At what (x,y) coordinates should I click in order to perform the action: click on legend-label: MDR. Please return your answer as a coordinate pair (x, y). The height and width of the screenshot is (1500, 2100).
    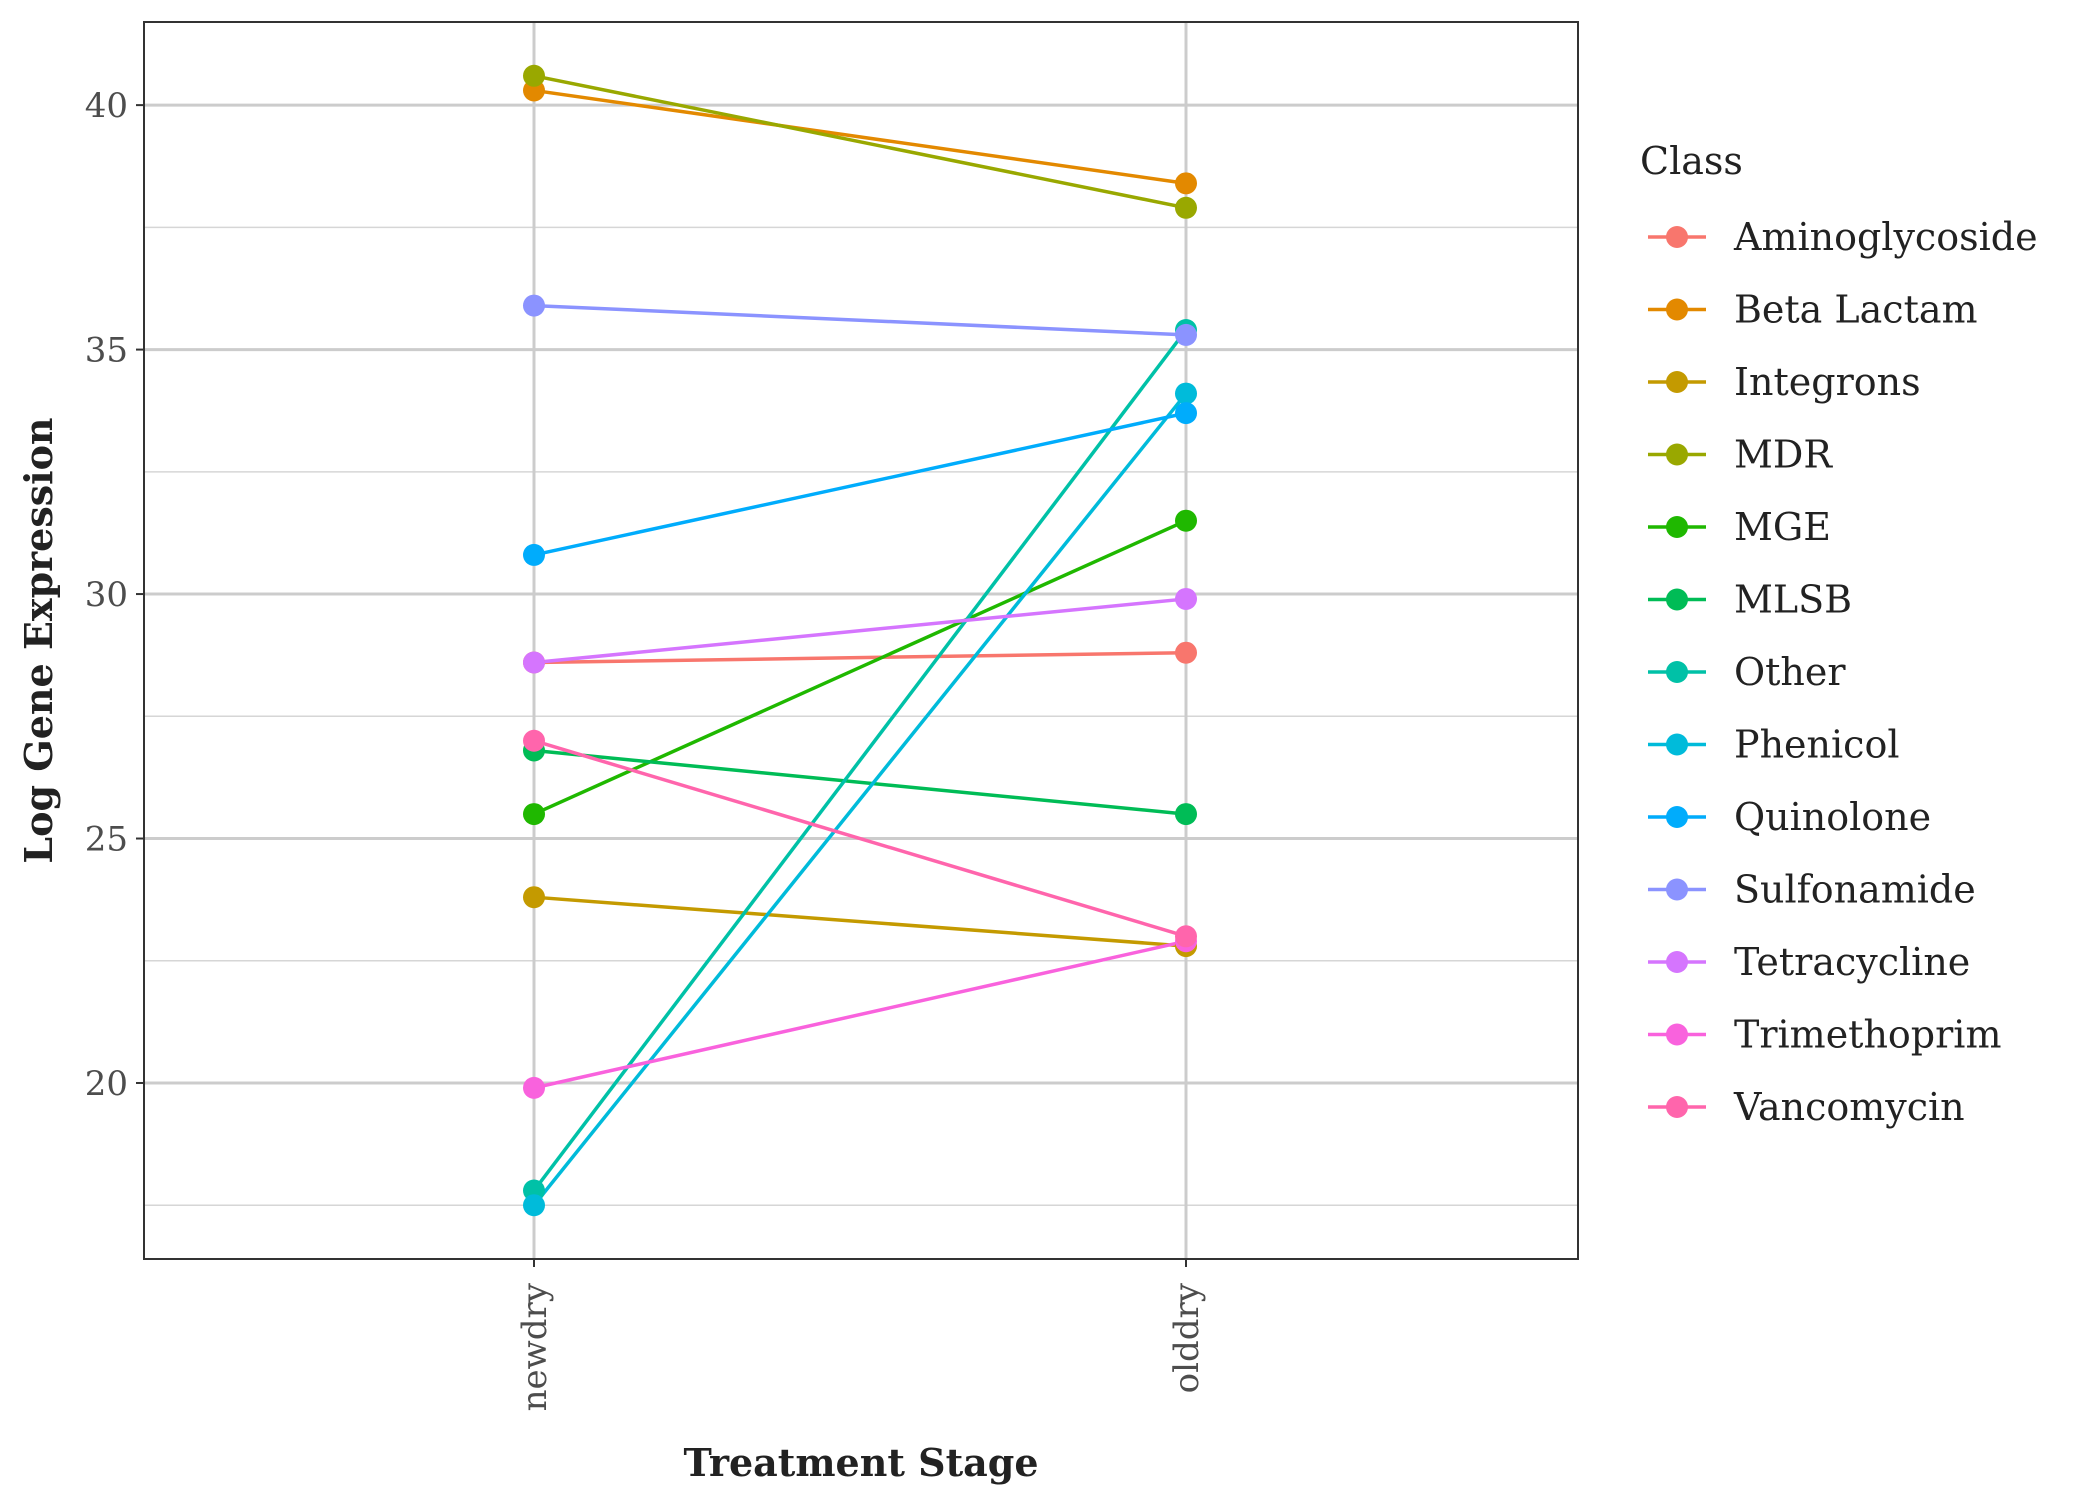
    Looking at the image, I should click on (1783, 455).